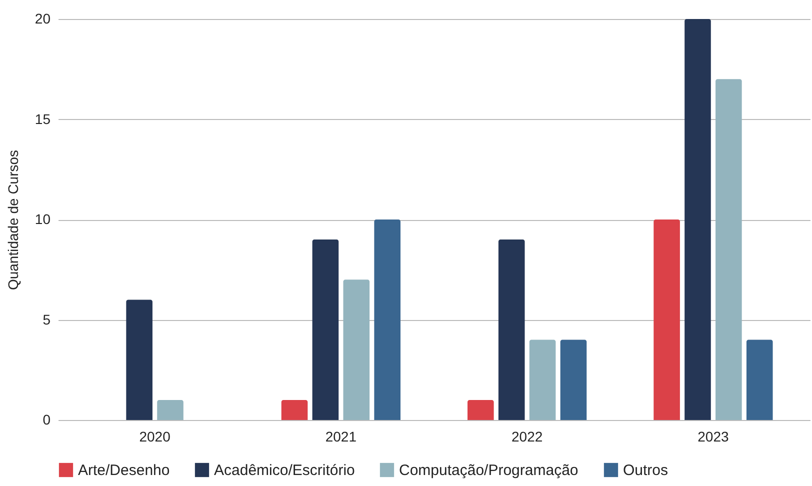  What do you see at coordinates (284, 470) in the screenshot?
I see `legend-label: Acadêmico/Escritório` at bounding box center [284, 470].